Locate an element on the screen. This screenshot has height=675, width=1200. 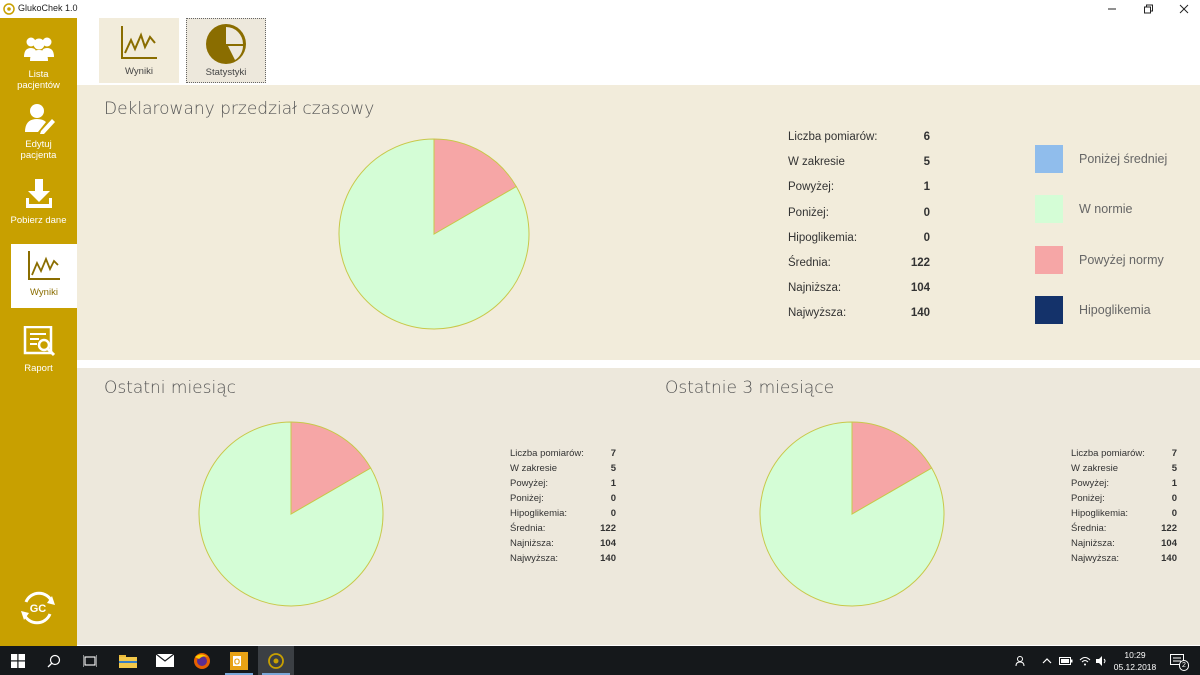
tab-statistics-label: Statystyki is located at coordinates (226, 72).